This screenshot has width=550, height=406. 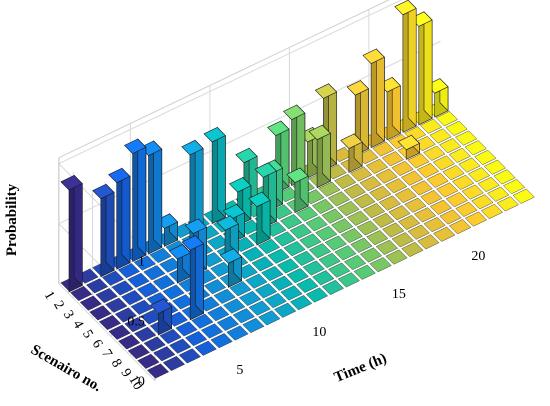 What do you see at coordinates (106, 354) in the screenshot?
I see `y-tick-label: 7` at bounding box center [106, 354].